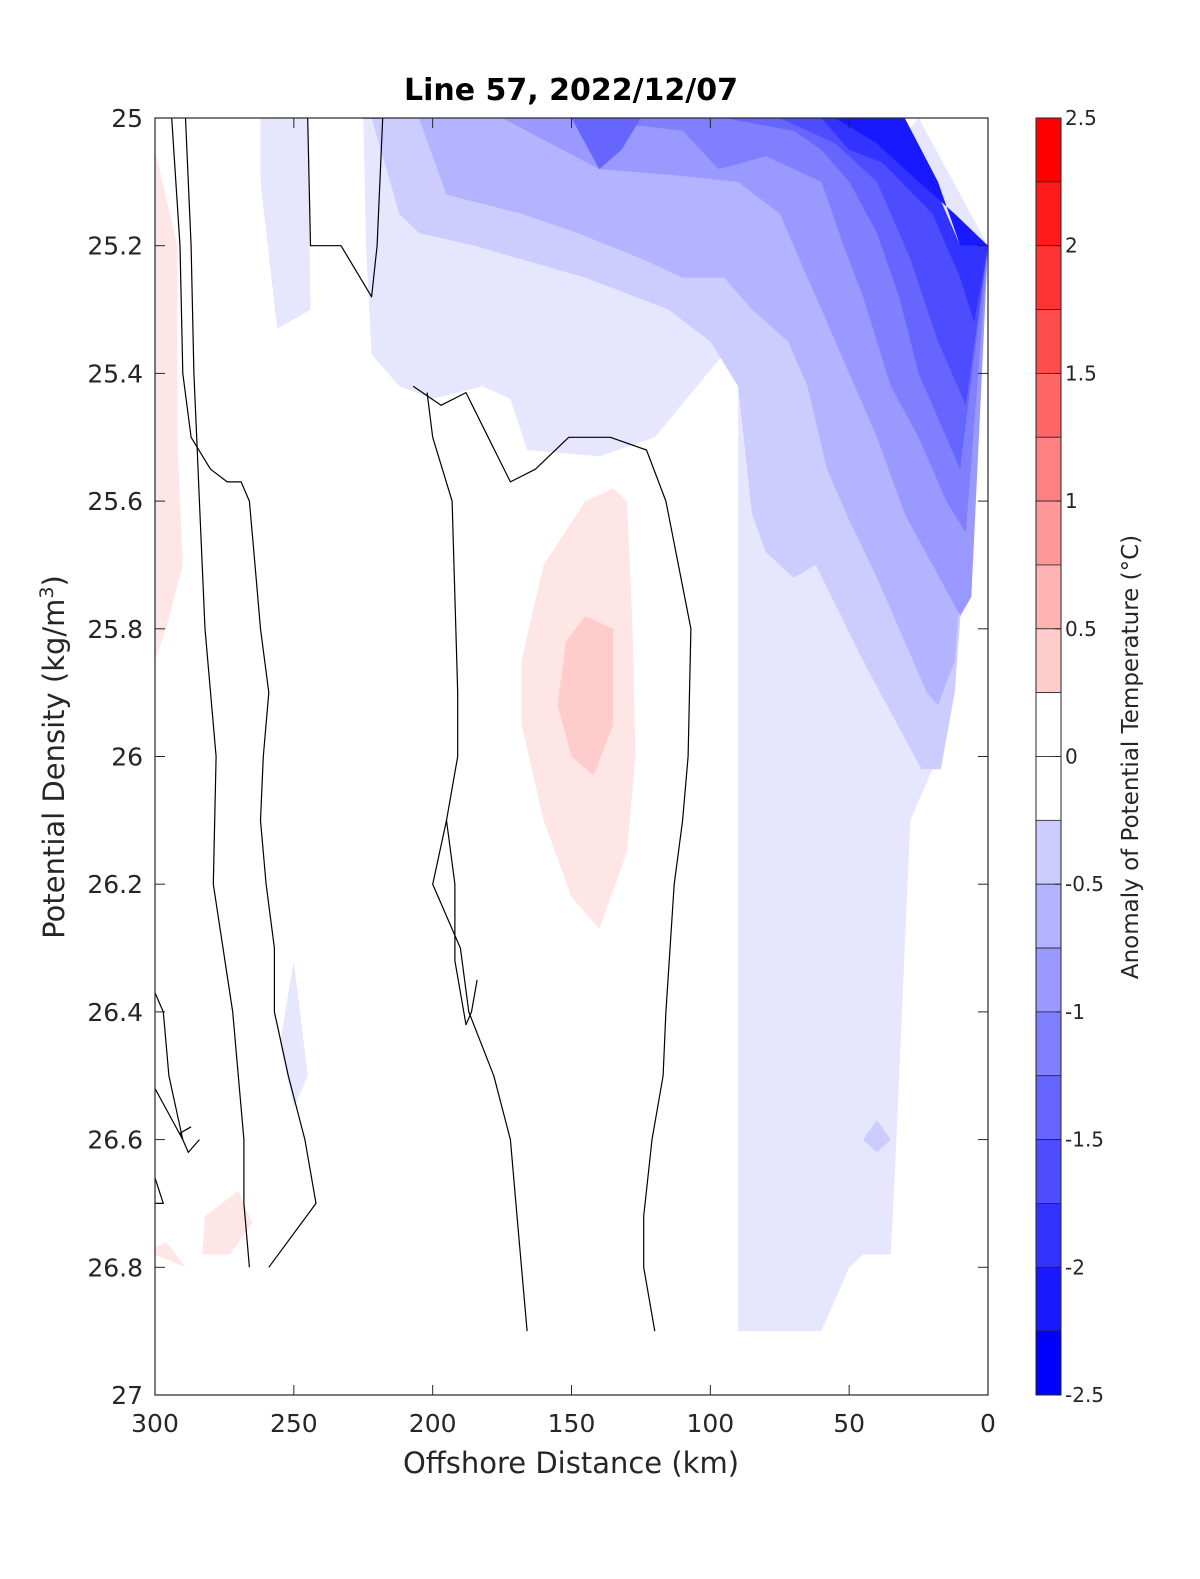 The height and width of the screenshot is (1579, 1200). Describe the element at coordinates (1071, 757) in the screenshot. I see `colorbar-tick-label-5: 0` at that location.